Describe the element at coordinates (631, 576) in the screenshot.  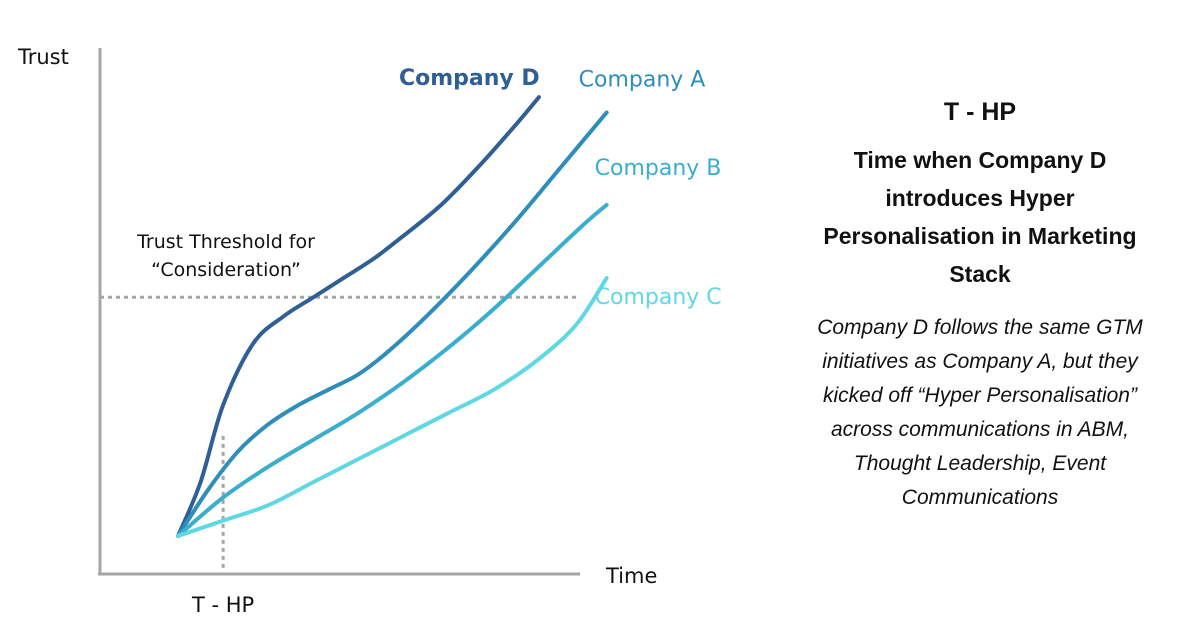
I see `x-axis-label: Time` at that location.